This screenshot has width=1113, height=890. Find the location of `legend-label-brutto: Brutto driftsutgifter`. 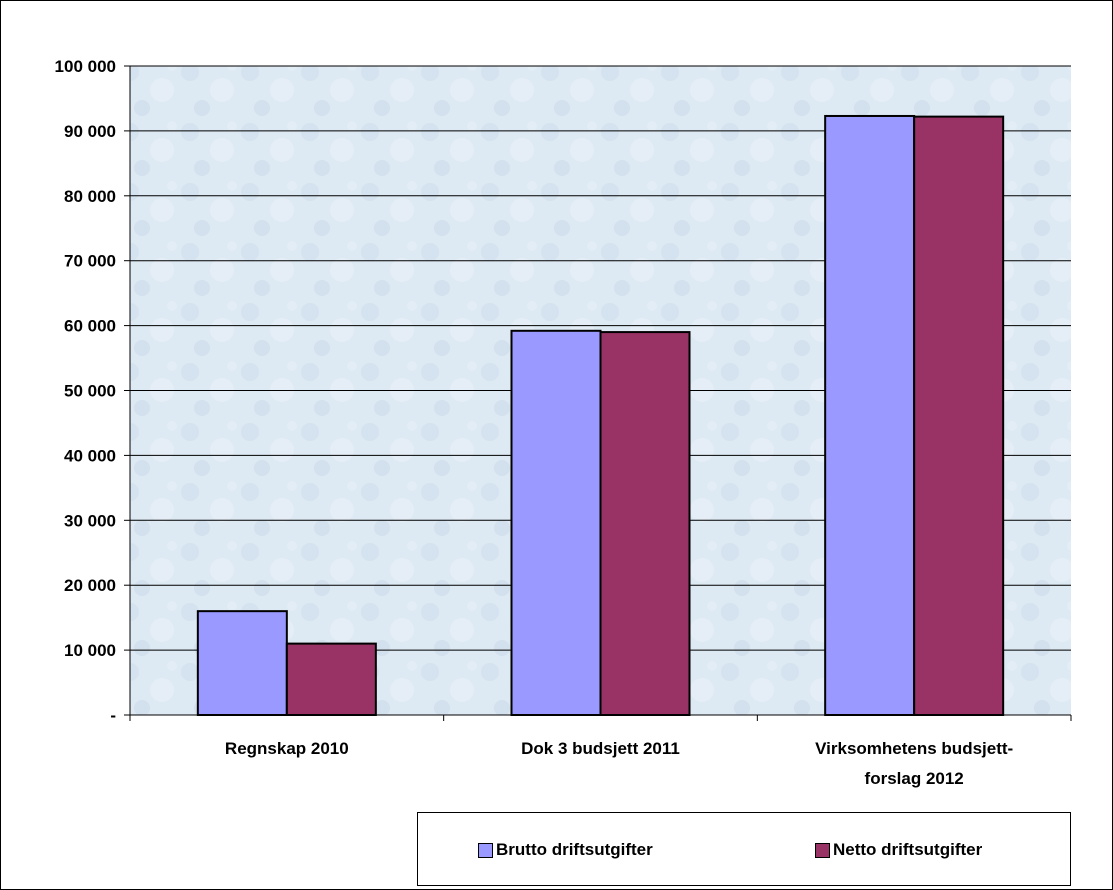

legend-label-brutto: Brutto driftsutgifter is located at coordinates (574, 849).